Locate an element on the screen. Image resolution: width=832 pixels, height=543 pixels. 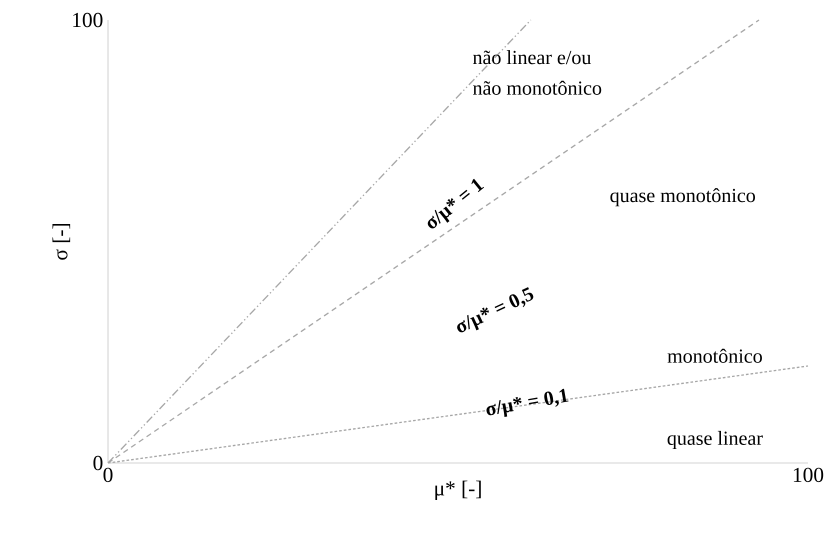
y-axis-title: σ [-] is located at coordinates (61, 242).